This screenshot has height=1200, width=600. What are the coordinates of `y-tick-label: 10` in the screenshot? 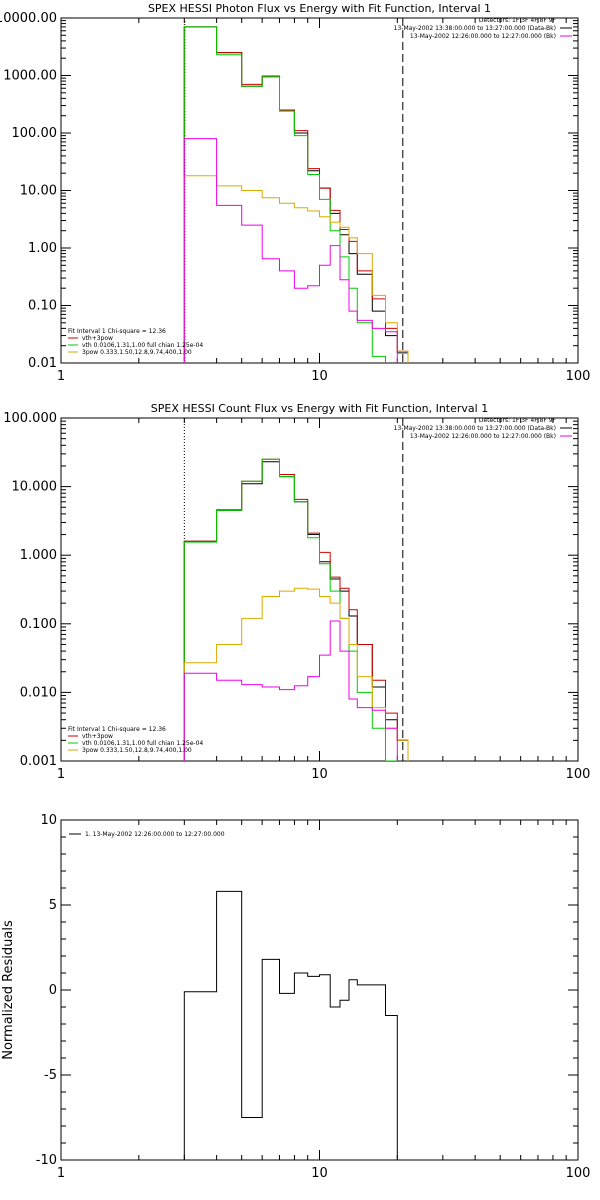 It's located at (48, 820).